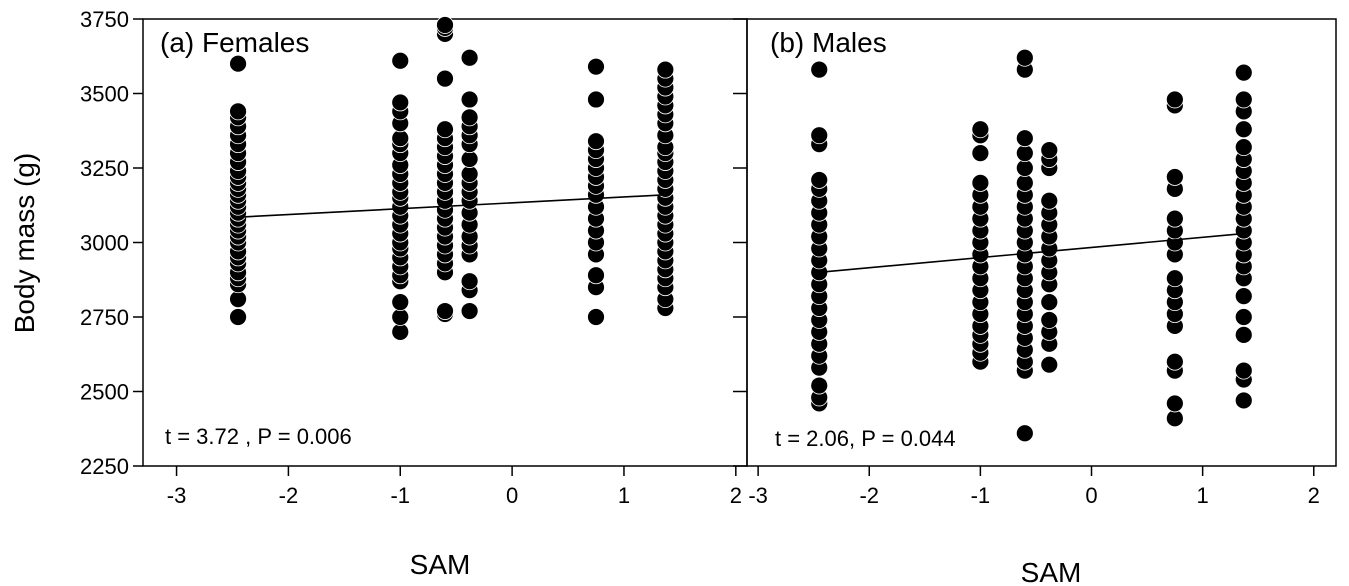  Describe the element at coordinates (104, 466) in the screenshot. I see `y-tick-label: 2250` at that location.